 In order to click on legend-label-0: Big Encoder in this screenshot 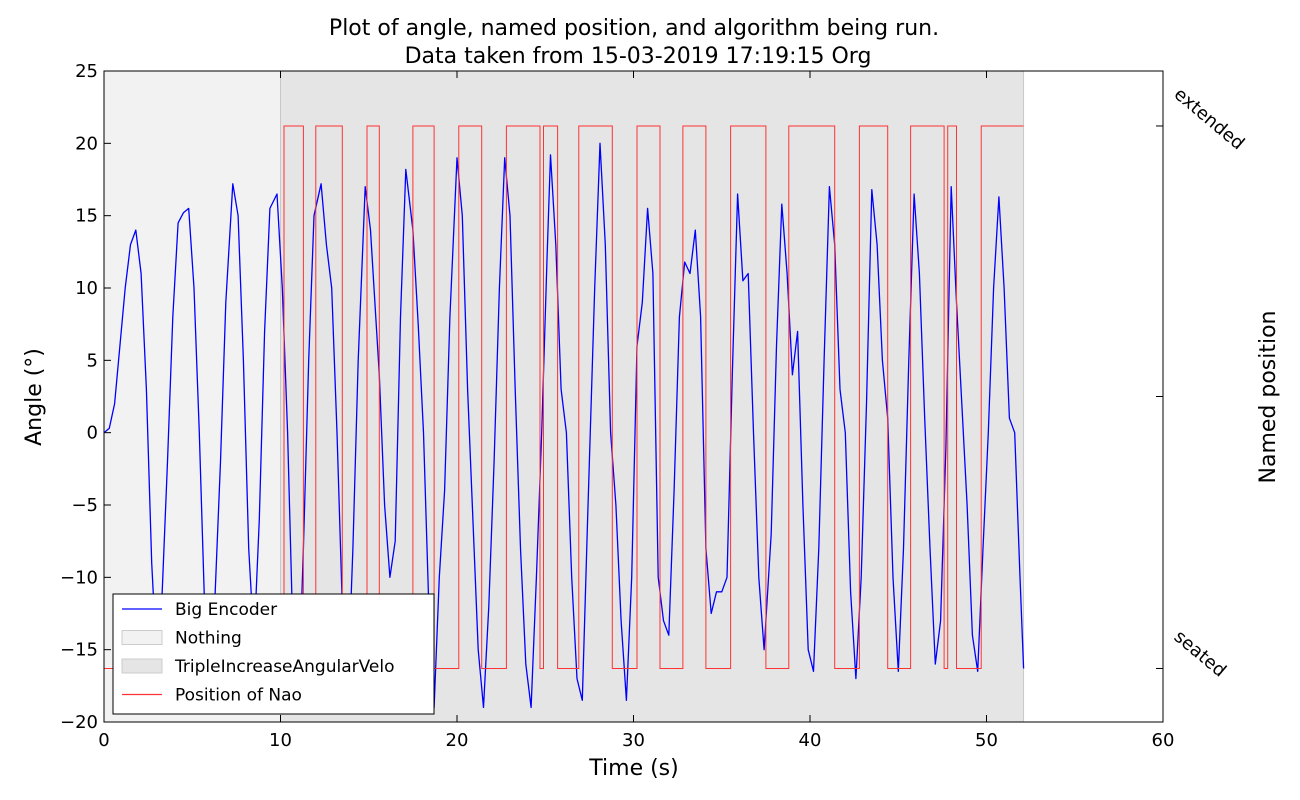, I will do `click(226, 610)`.